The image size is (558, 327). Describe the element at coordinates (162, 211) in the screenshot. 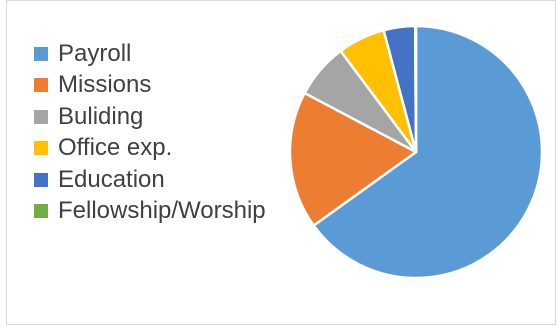

I see `legend-label-fellowship-worship: Fellowship/Worship` at that location.